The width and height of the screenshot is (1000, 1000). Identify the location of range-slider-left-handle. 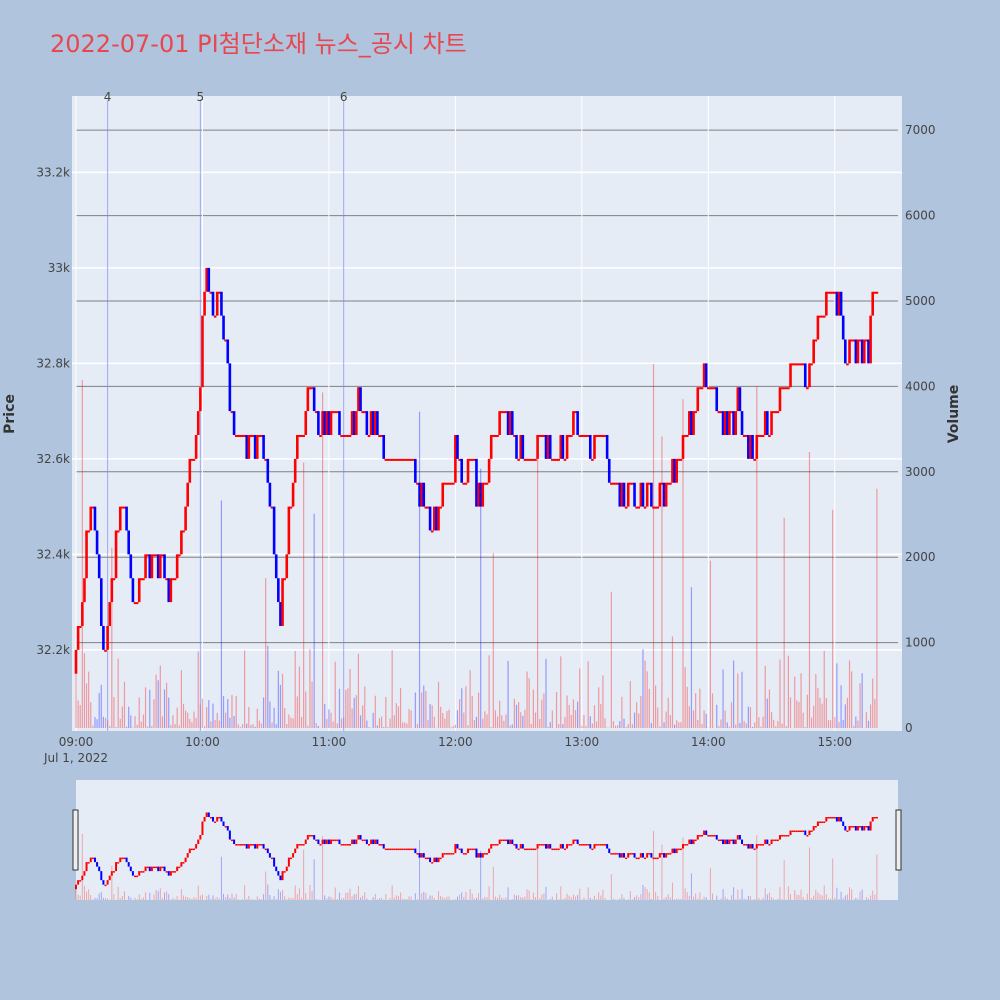
(75, 840).